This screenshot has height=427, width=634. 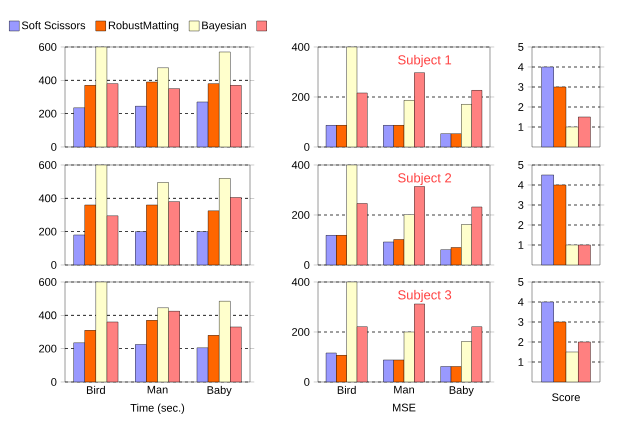 What do you see at coordinates (566, 397) in the screenshot?
I see `x-axis-title: Score` at bounding box center [566, 397].